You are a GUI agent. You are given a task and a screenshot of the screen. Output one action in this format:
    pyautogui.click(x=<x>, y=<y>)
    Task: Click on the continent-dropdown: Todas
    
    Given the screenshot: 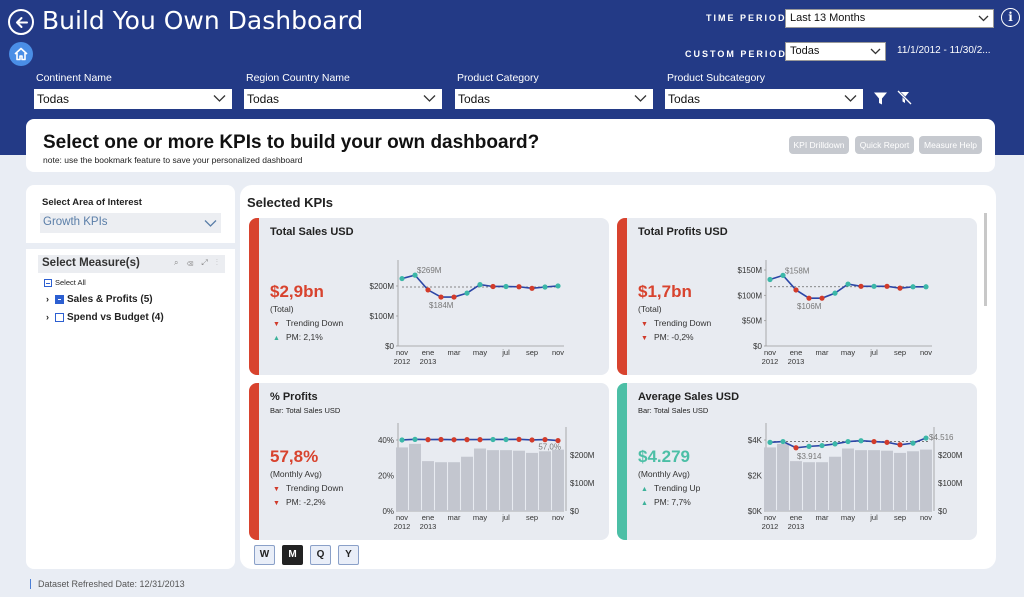 What is the action you would take?
    pyautogui.click(x=133, y=99)
    